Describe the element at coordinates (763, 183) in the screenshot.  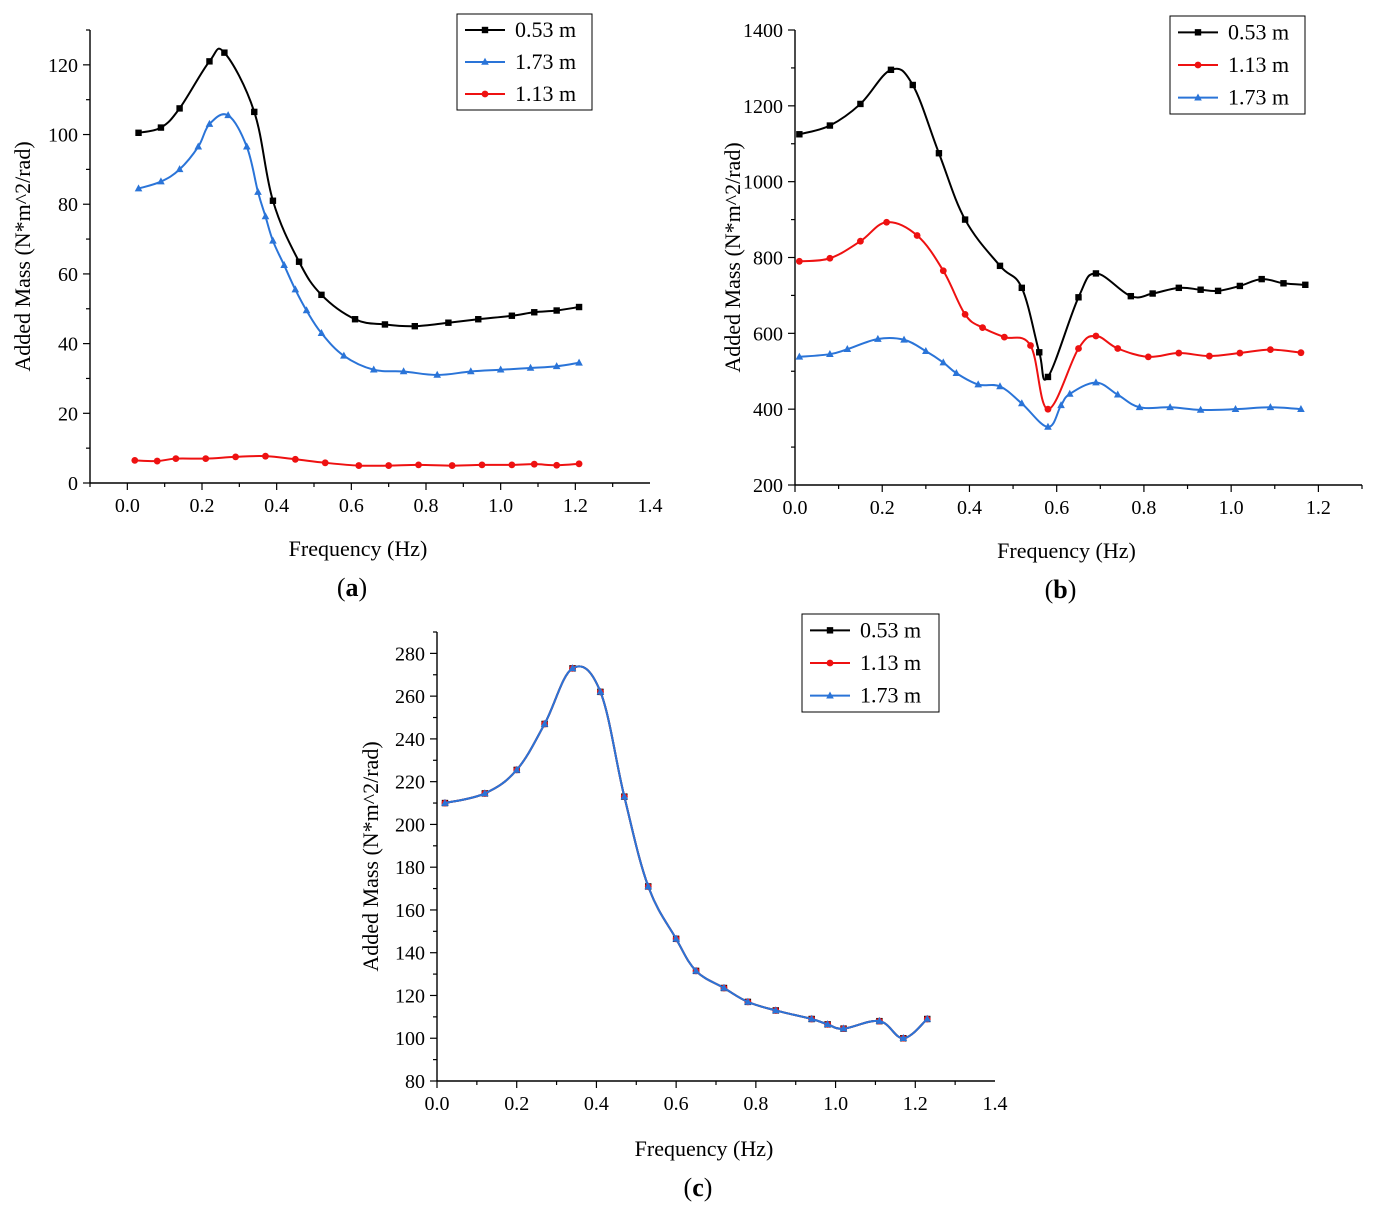
I see `y-tick-label: 1000` at that location.